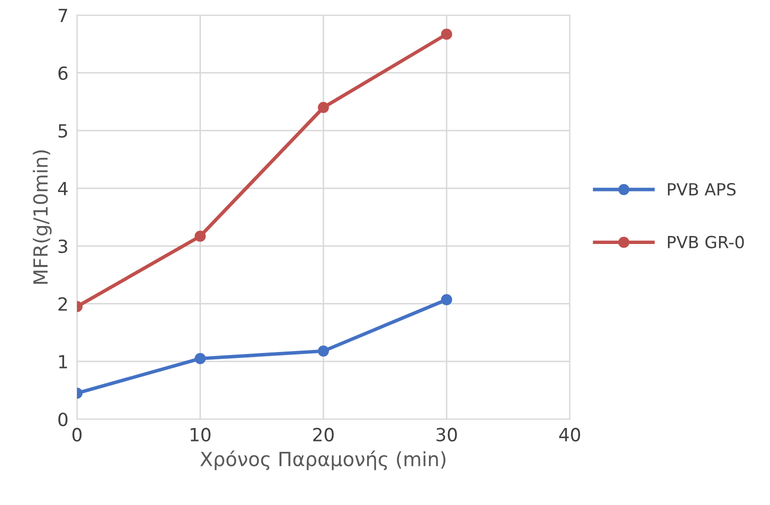 The image size is (770, 505). What do you see at coordinates (62, 304) in the screenshot?
I see `y-tick-label: 2` at bounding box center [62, 304].